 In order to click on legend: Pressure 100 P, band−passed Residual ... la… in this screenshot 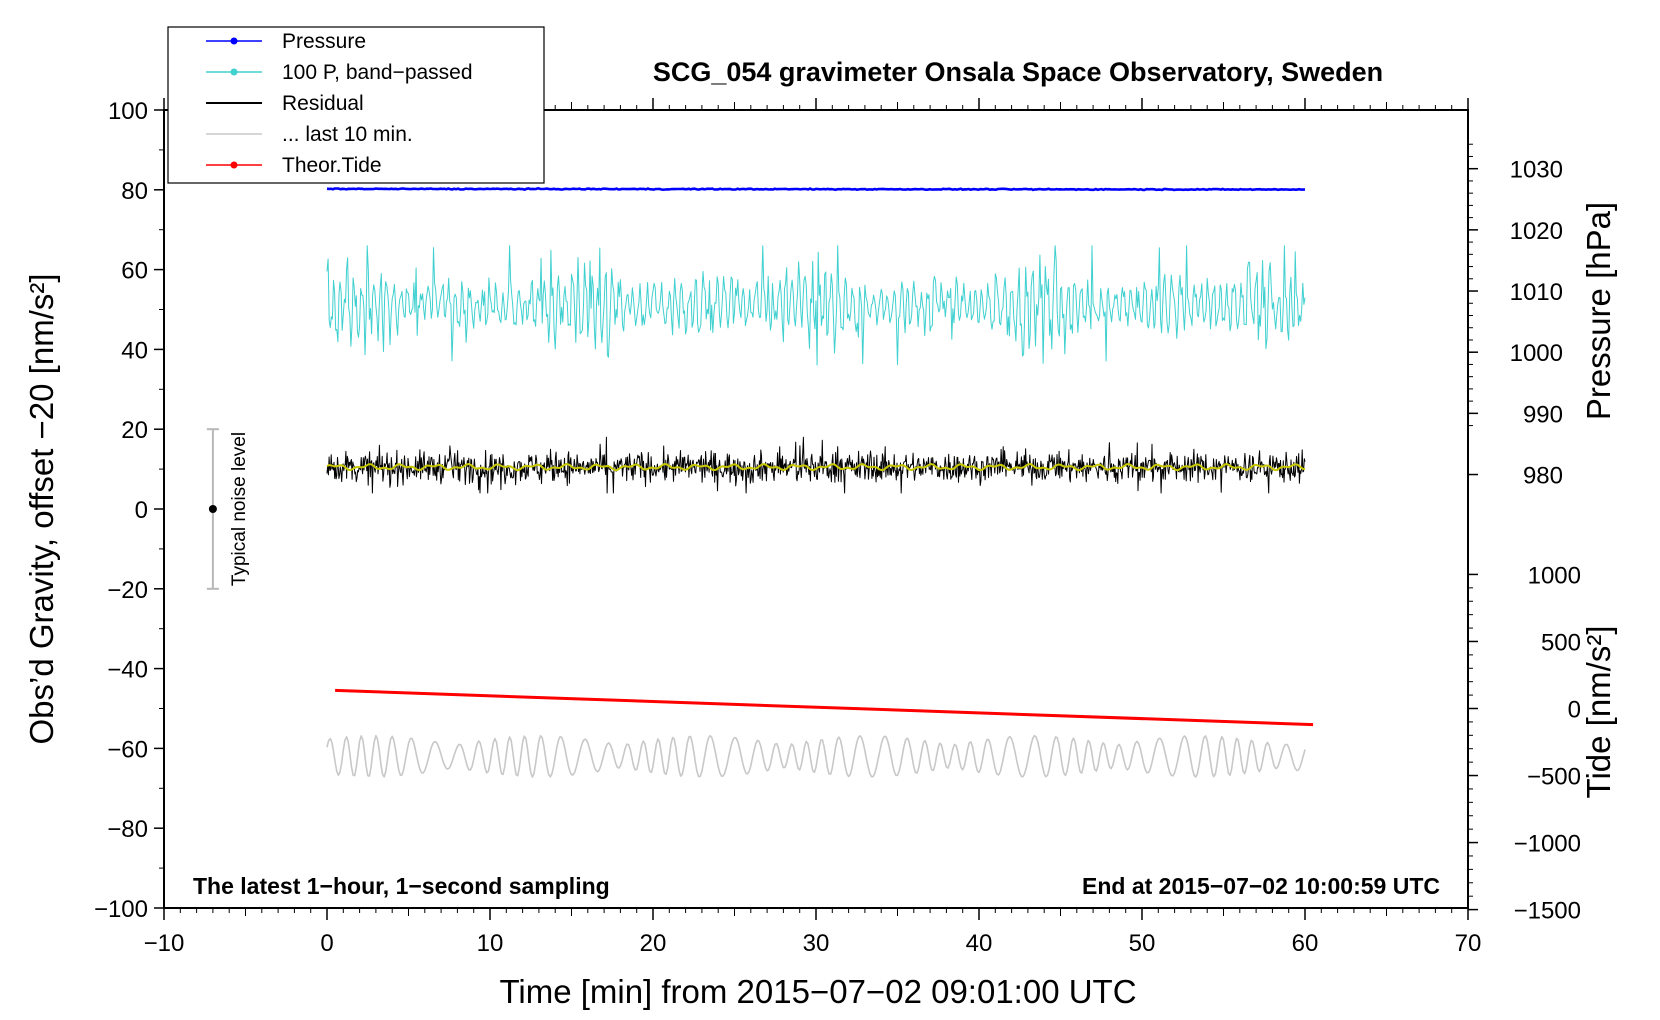, I will do `click(356, 105)`.